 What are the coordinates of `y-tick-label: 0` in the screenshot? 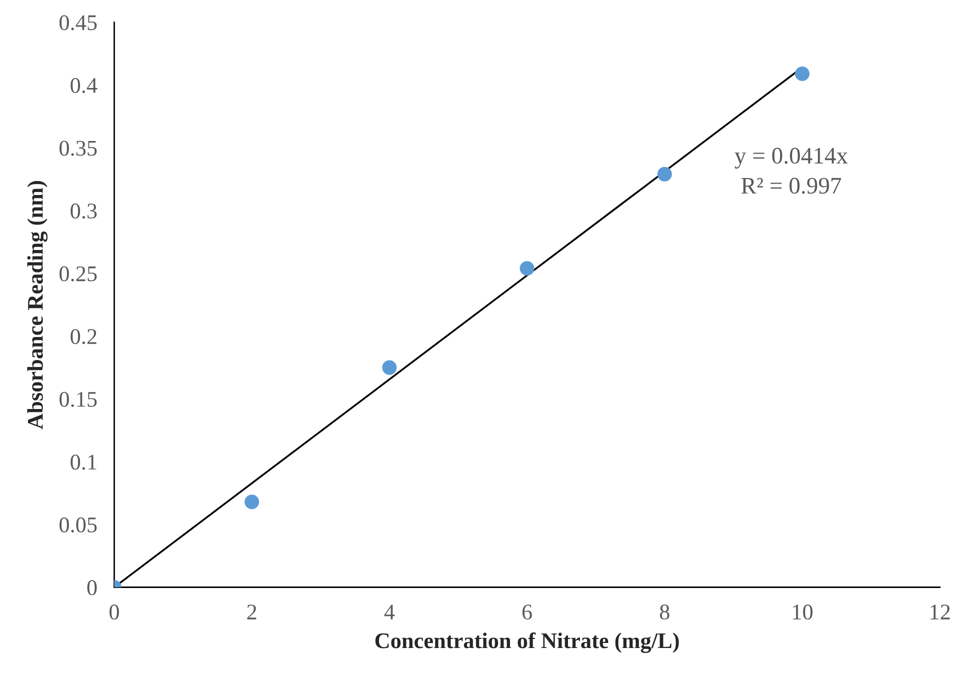 It's located at (92, 588).